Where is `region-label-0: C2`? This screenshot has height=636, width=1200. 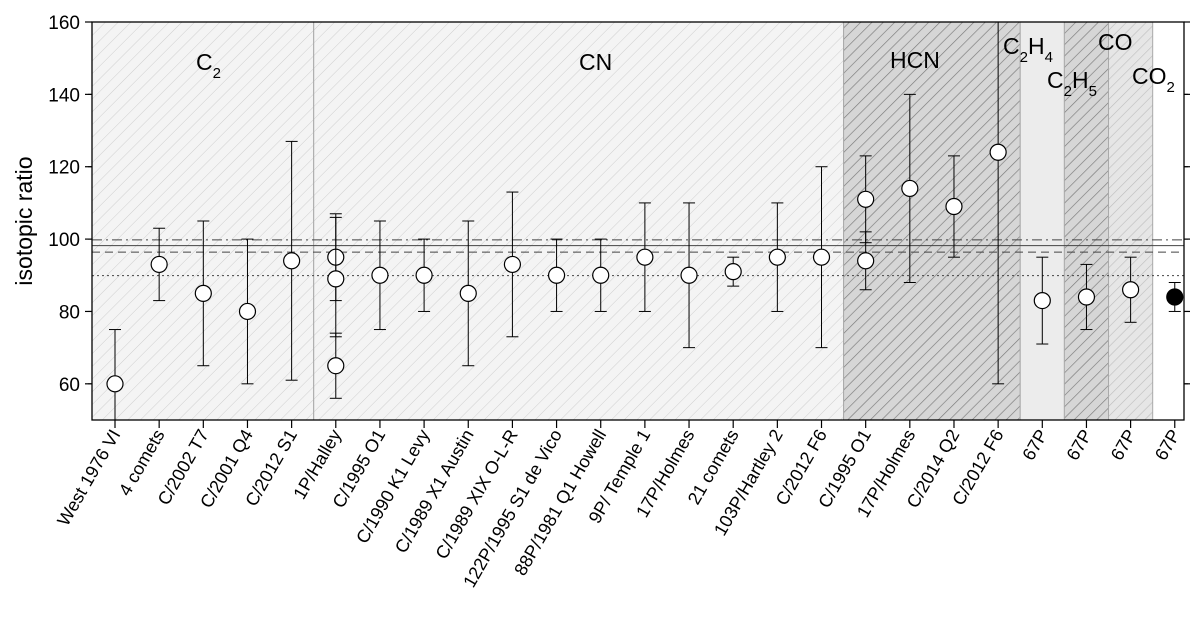
region-label-0: C2 is located at coordinates (208, 65).